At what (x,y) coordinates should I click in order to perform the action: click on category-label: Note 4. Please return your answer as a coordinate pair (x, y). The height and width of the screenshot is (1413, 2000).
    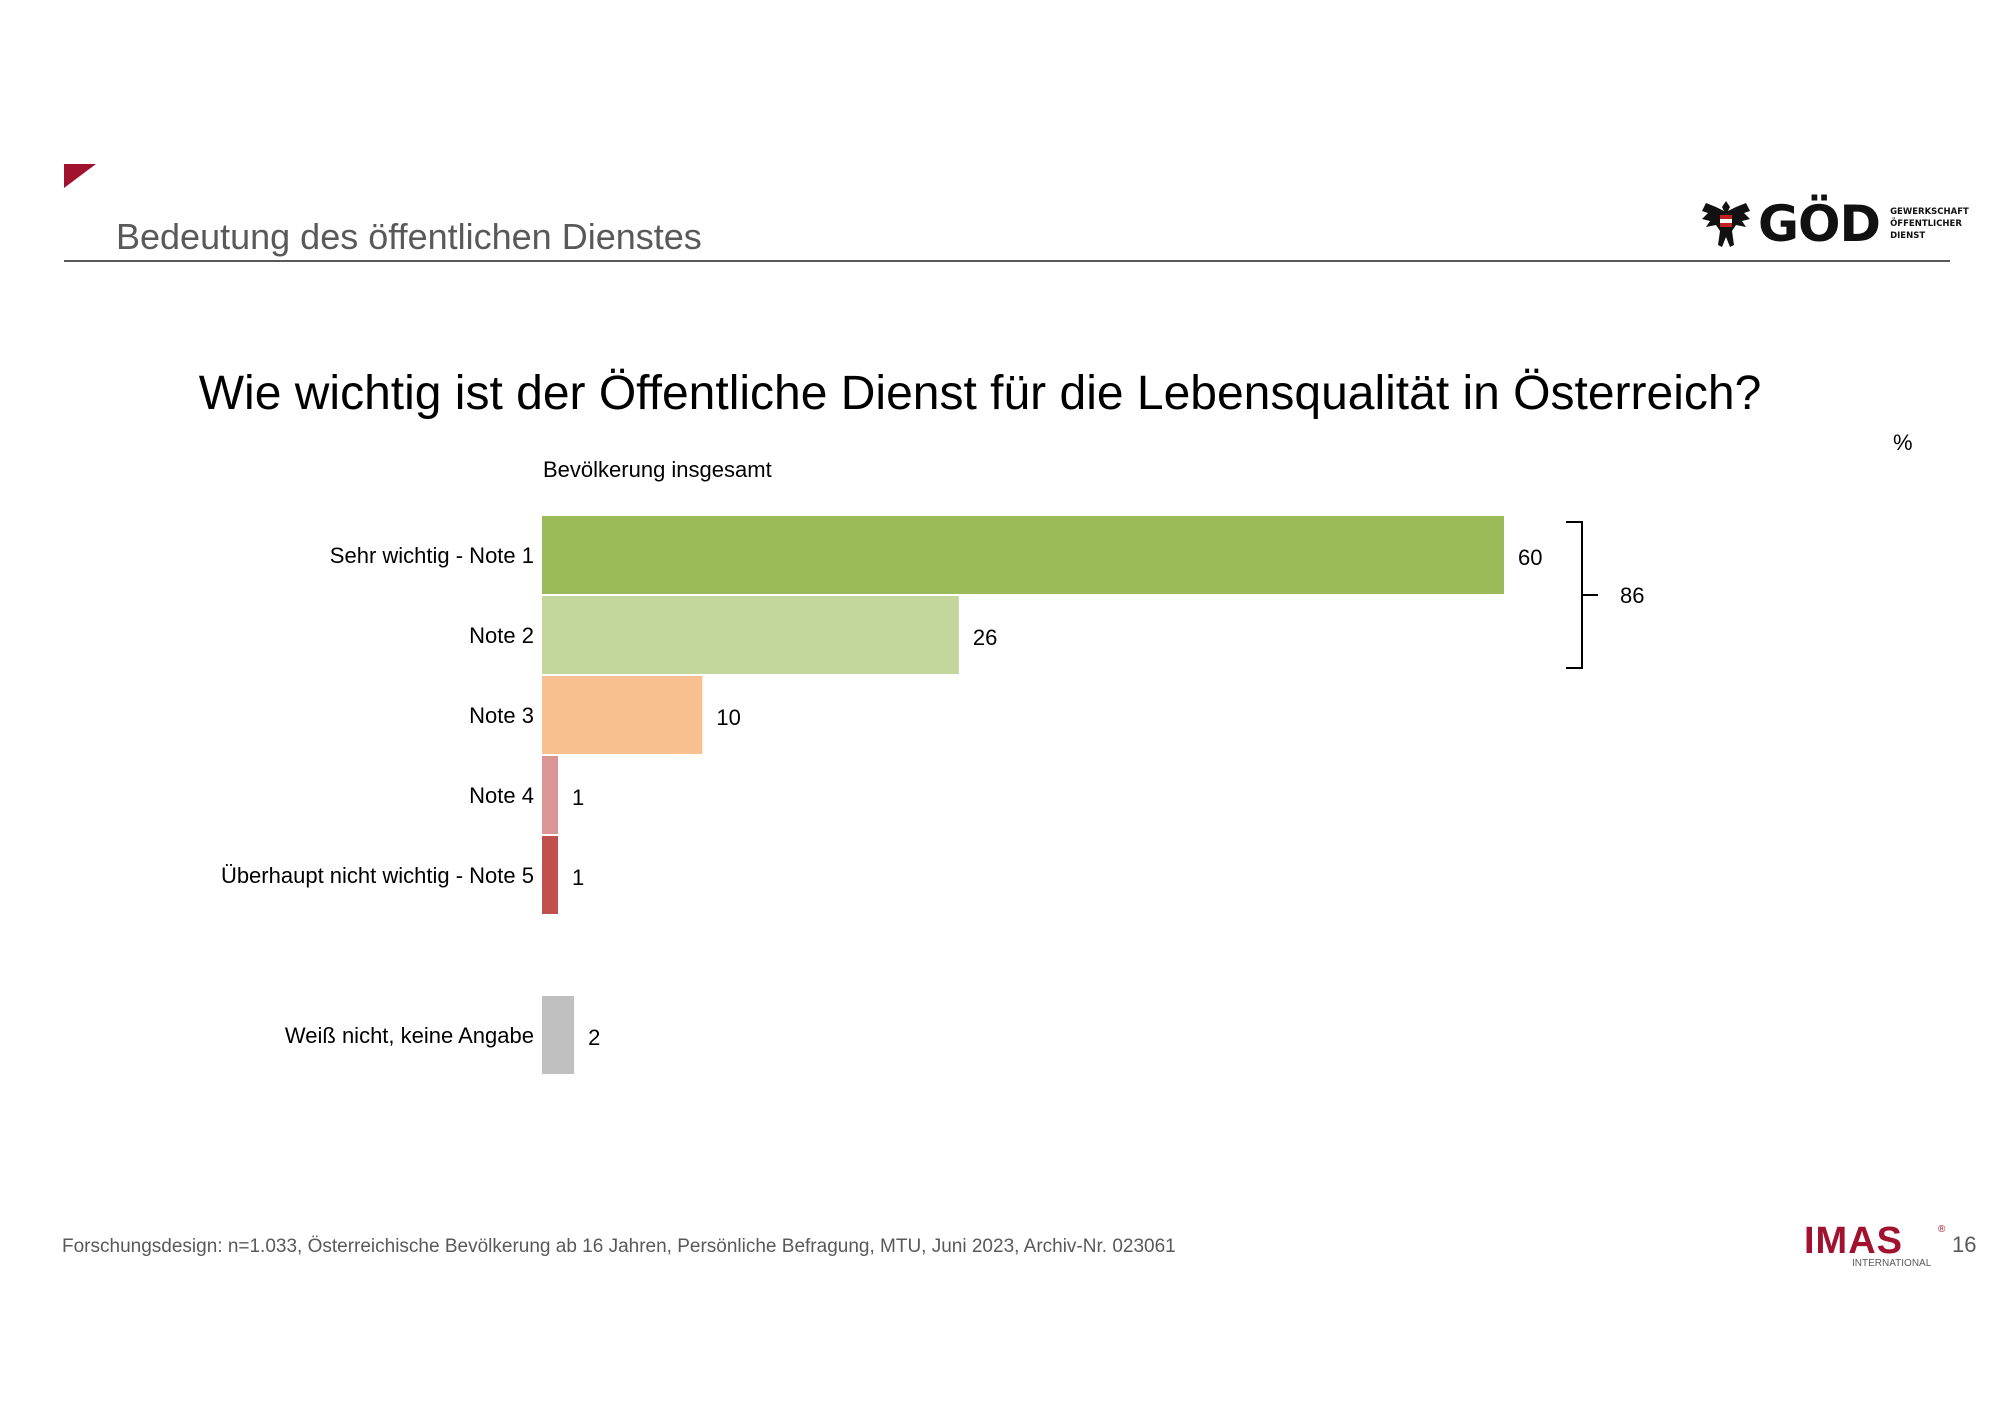
    Looking at the image, I should click on (501, 795).